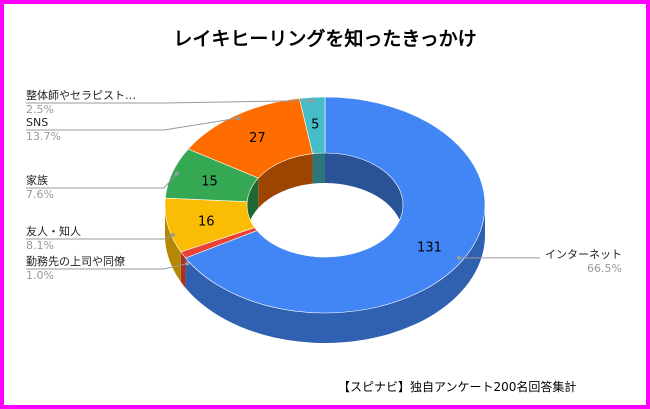  What do you see at coordinates (257, 138) in the screenshot?
I see `slice-value-label: 27` at bounding box center [257, 138].